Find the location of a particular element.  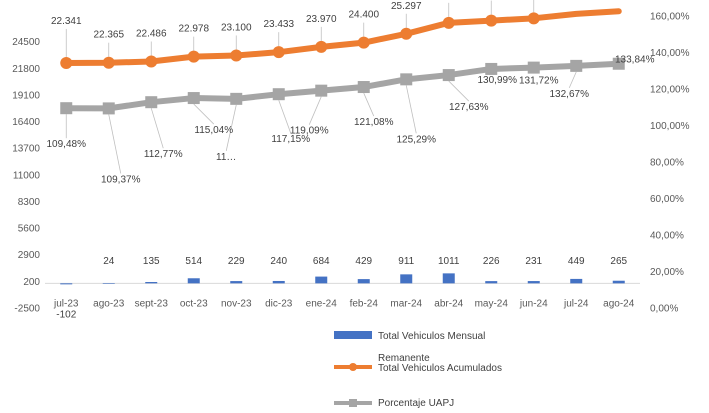

orange-data-label: 23.433 is located at coordinates (278, 24).